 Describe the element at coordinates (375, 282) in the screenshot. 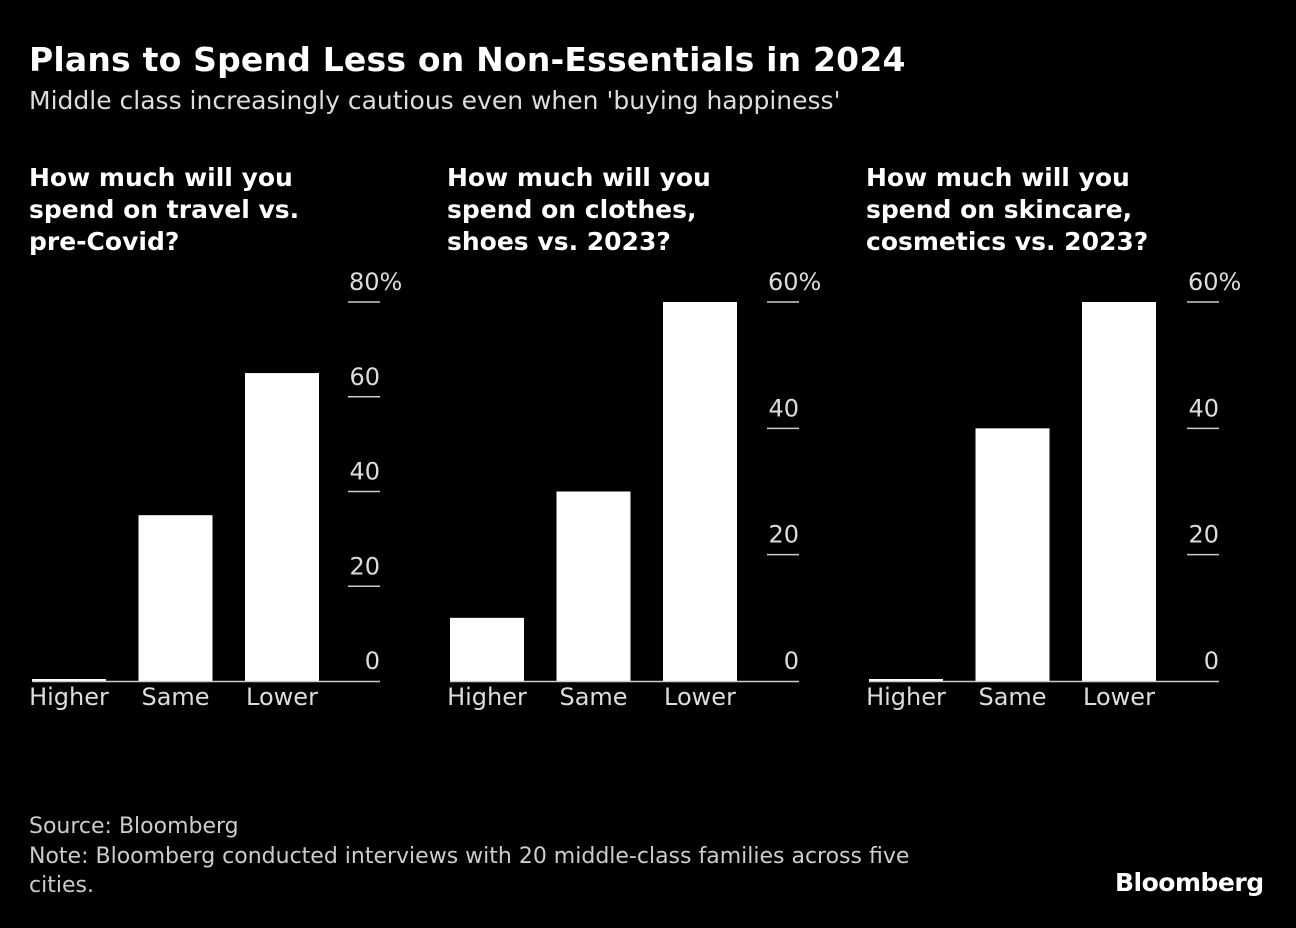

I see `y-tick-label: 80%` at that location.